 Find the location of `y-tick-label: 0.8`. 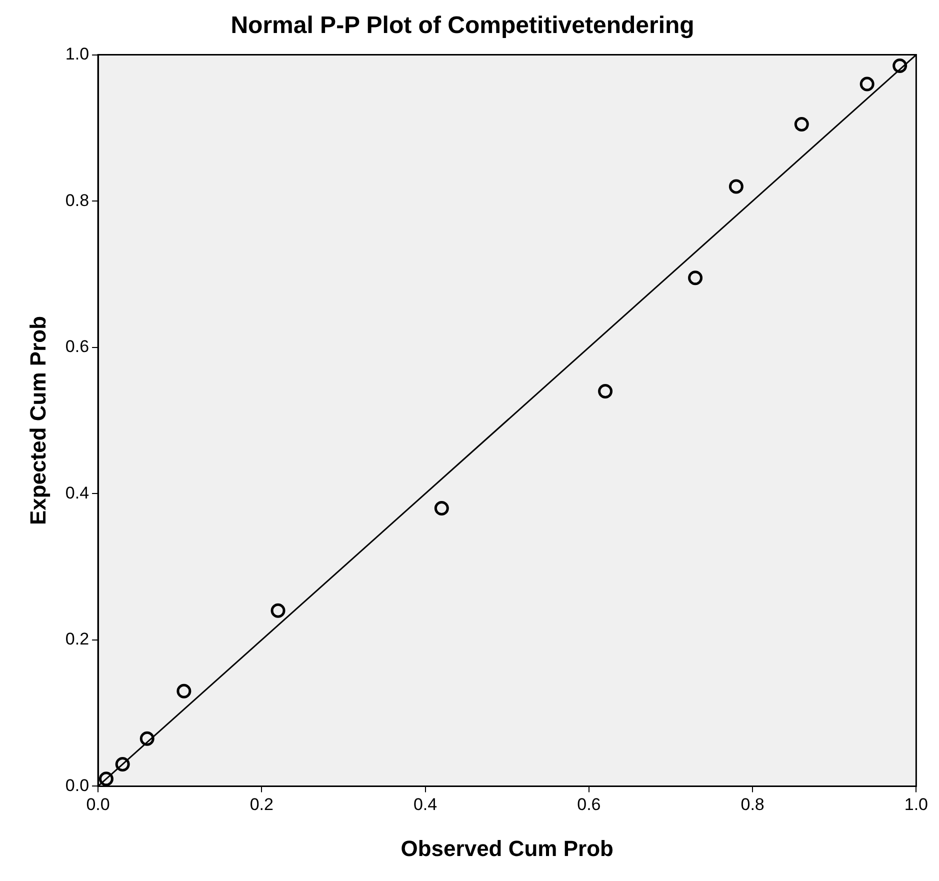

y-tick-label: 0.8 is located at coordinates (77, 200).